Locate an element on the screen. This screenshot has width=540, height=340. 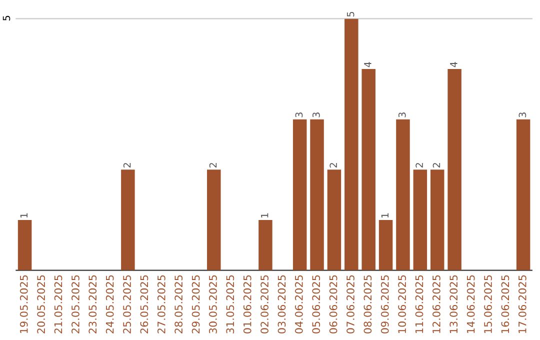
x-tick-label: 01.06.2025 is located at coordinates (247, 304).